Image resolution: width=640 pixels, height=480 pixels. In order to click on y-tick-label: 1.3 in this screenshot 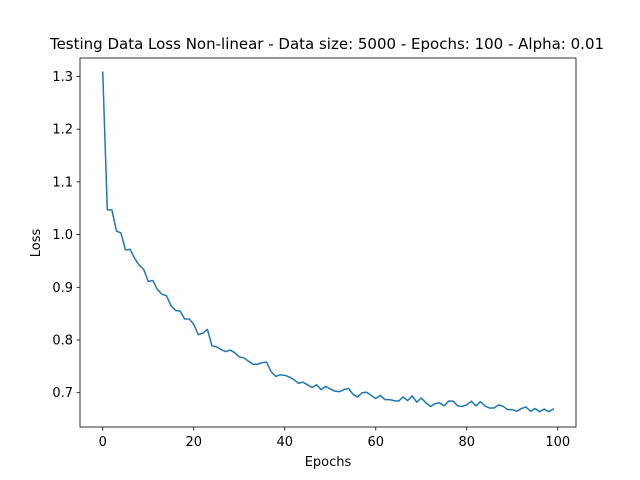, I will do `click(62, 77)`.